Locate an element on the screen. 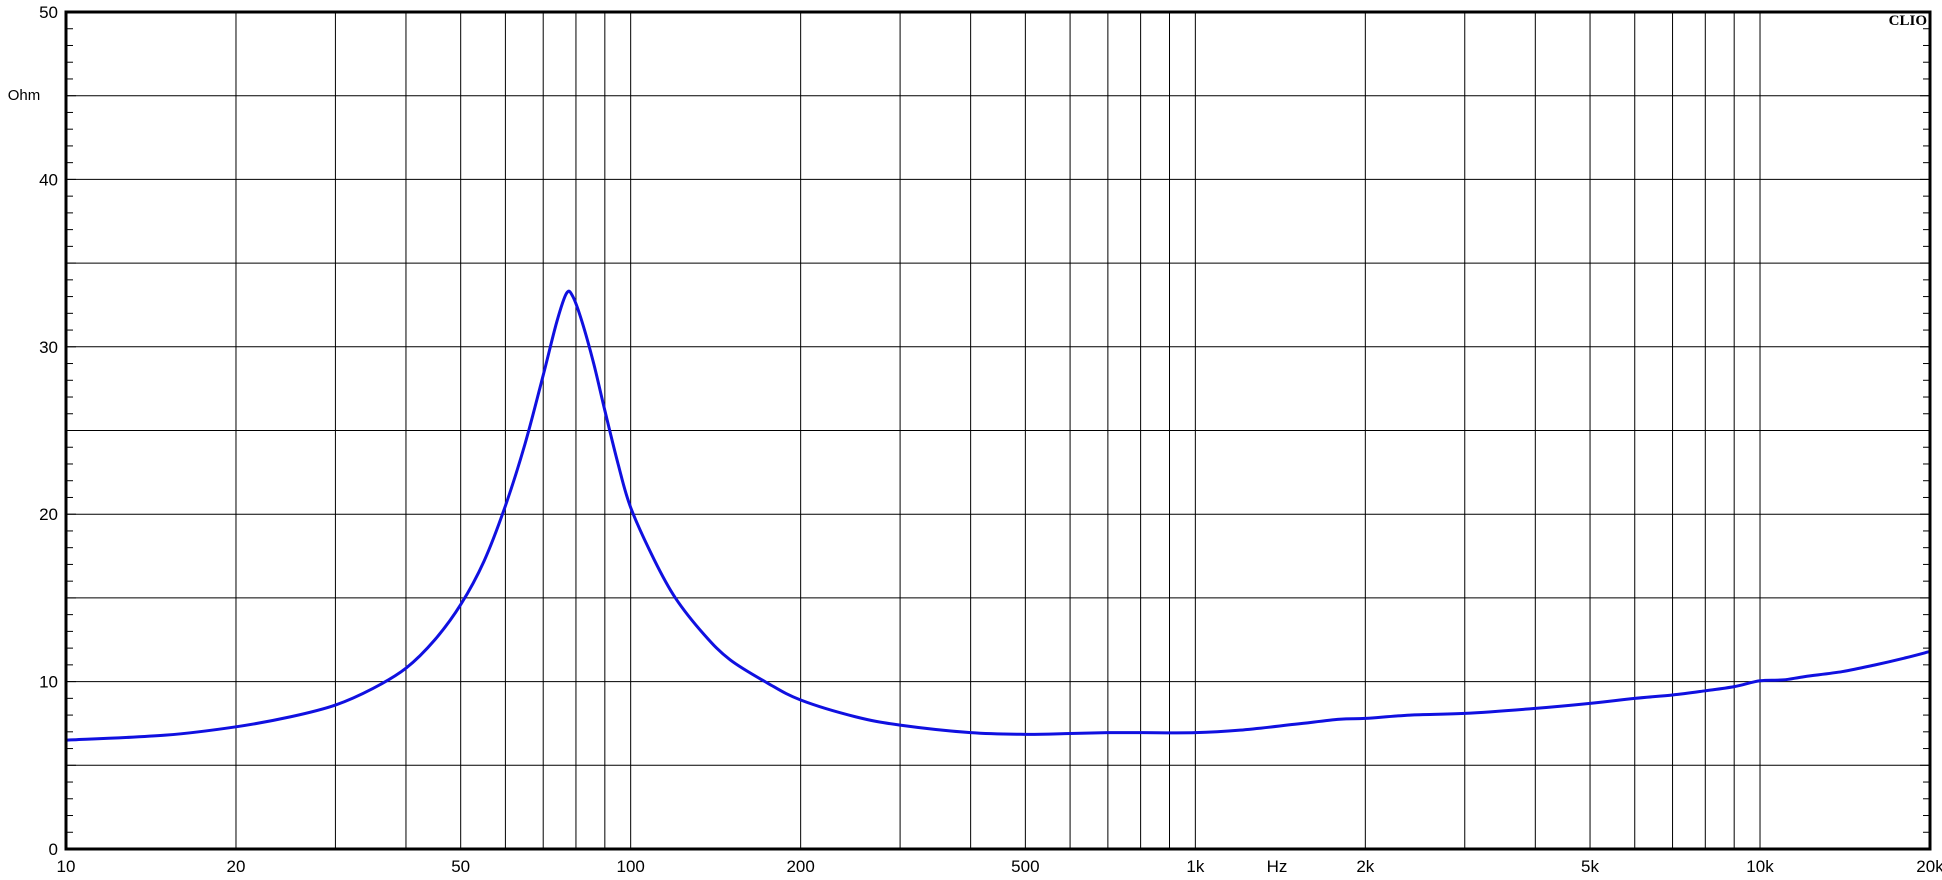 Image resolution: width=1942 pixels, height=880 pixels. x-tick-label: 10 is located at coordinates (66, 866).